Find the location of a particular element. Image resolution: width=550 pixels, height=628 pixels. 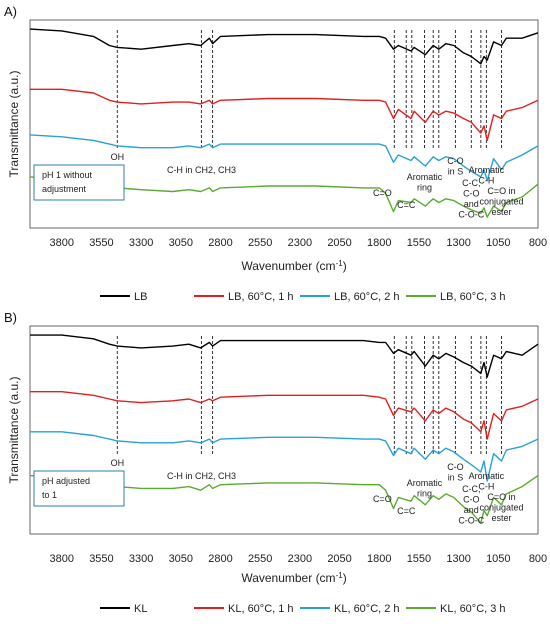

panel-label: A) is located at coordinates (10, 11).